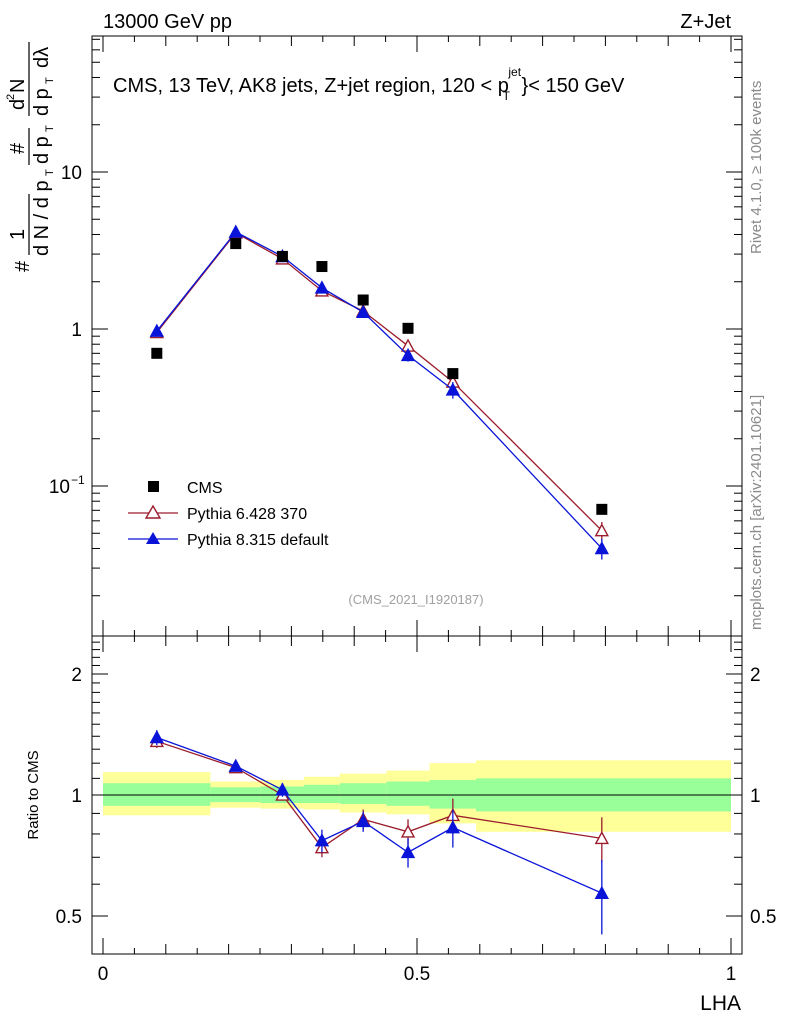 The image size is (786, 1029). What do you see at coordinates (78, 480) in the screenshot?
I see `main-y-tick-exponent: −1` at bounding box center [78, 480].